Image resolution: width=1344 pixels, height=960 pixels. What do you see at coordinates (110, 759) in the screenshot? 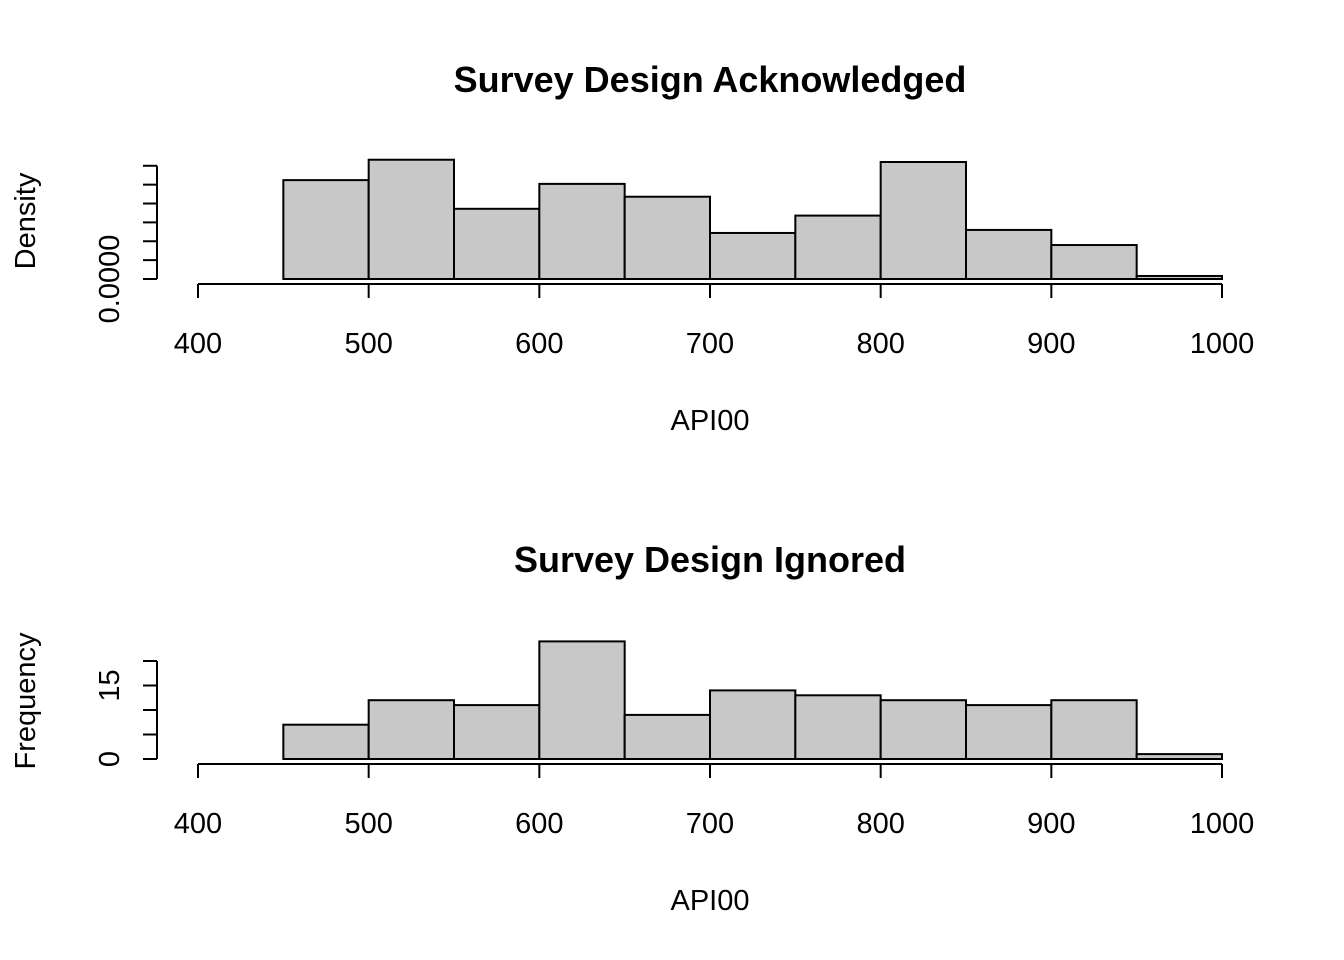
I see `y-tick-label: 0` at bounding box center [110, 759].